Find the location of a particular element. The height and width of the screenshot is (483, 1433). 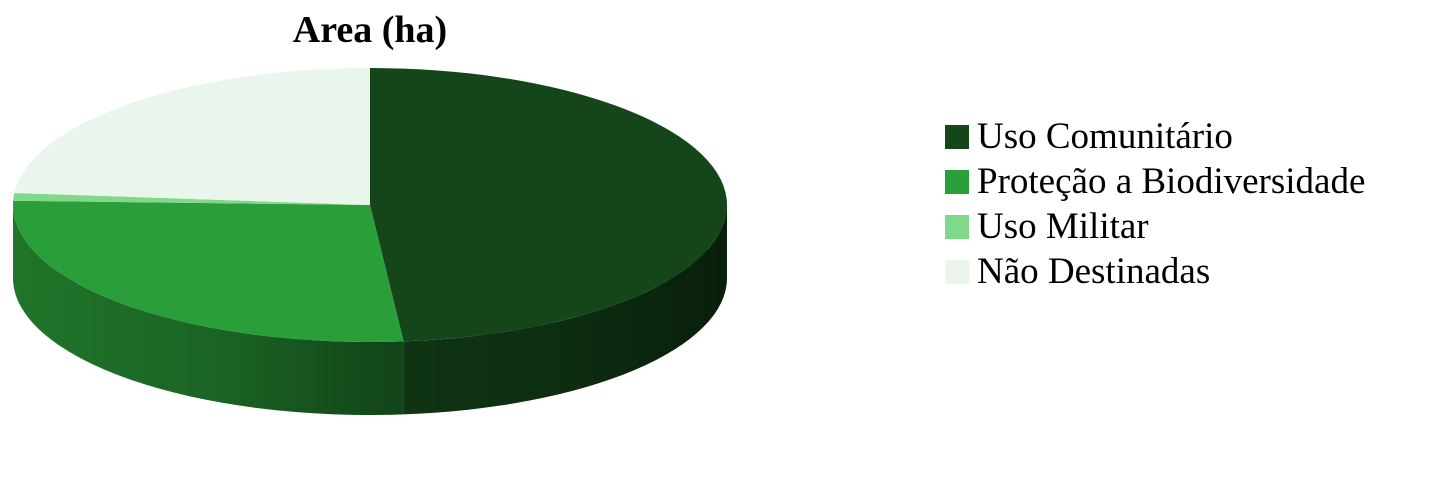

legend-label: Uso Comunitário is located at coordinates (1105, 136).